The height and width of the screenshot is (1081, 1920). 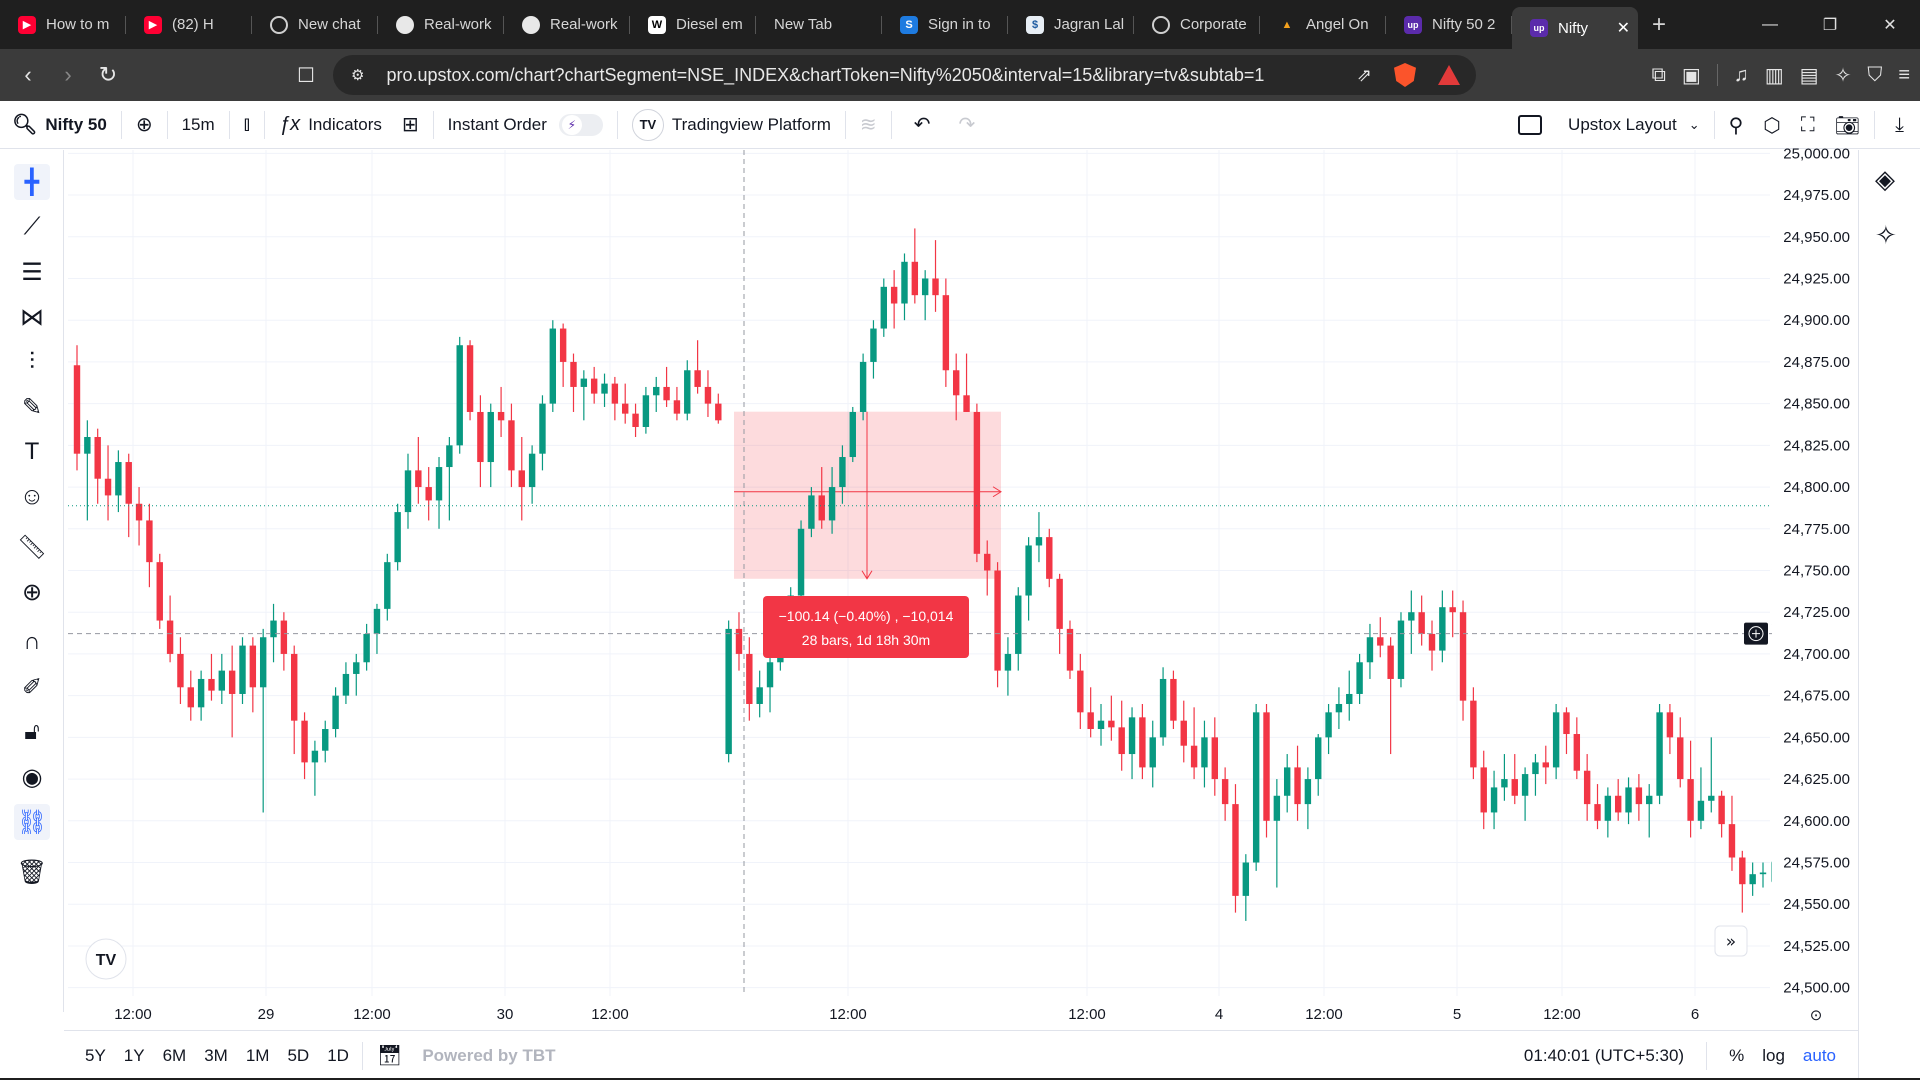 What do you see at coordinates (257, 1055) in the screenshot?
I see `range-1m: 1M` at bounding box center [257, 1055].